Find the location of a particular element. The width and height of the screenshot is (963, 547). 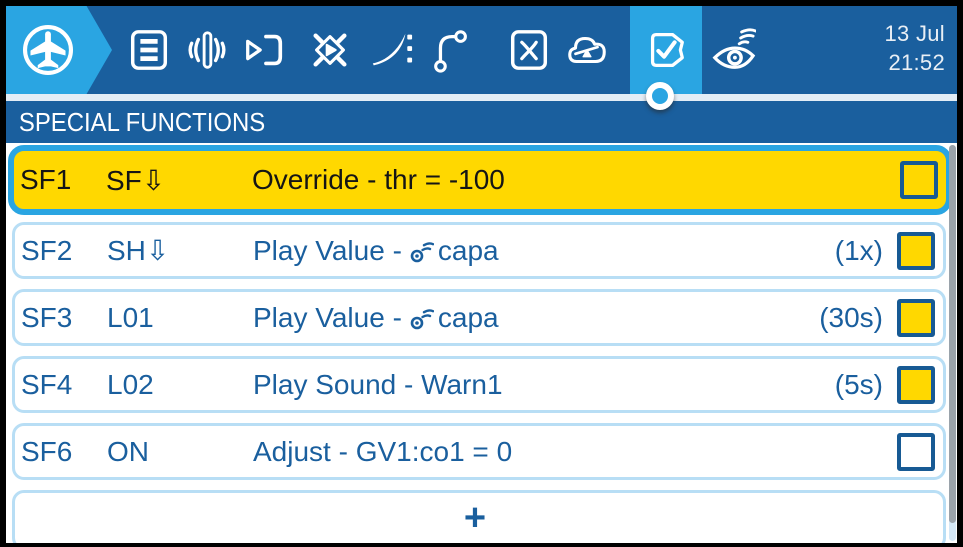

sf-repeat: (30s) is located at coordinates (851, 317).